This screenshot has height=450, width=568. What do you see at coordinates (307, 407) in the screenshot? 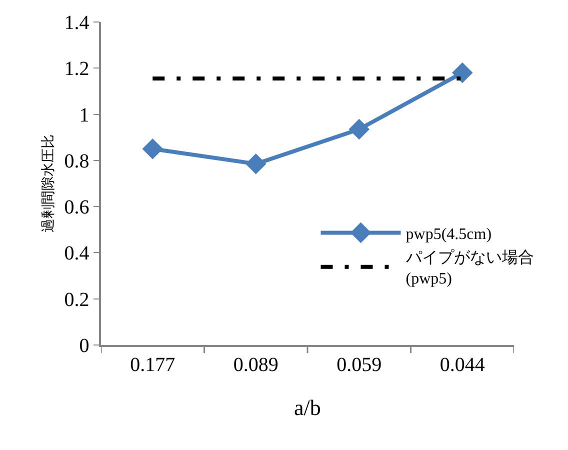
I see `x-axis-title: a/b` at bounding box center [307, 407].